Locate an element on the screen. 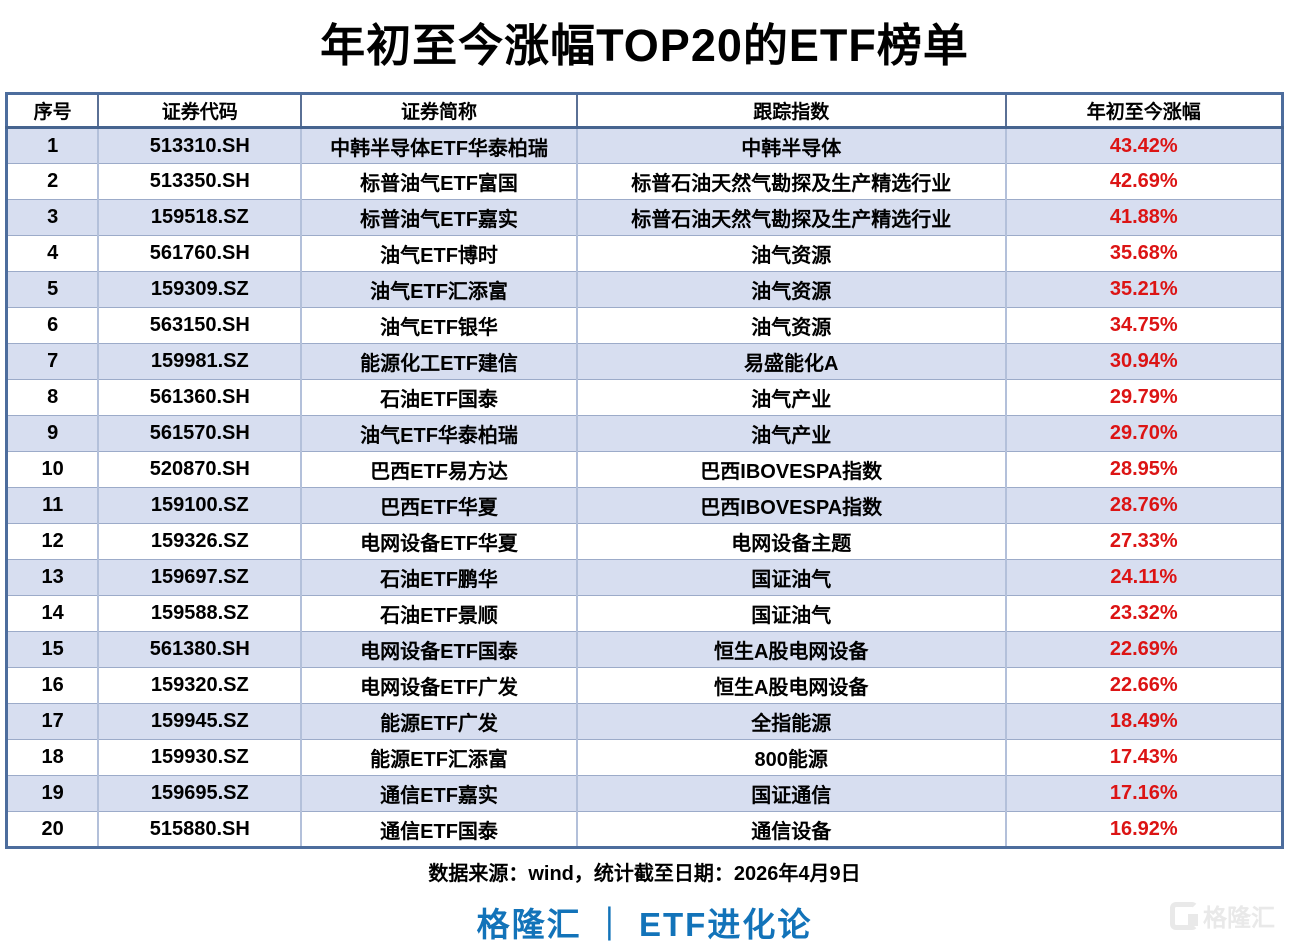 The image size is (1289, 941). column-header-index: 跟踪指数 is located at coordinates (791, 110).